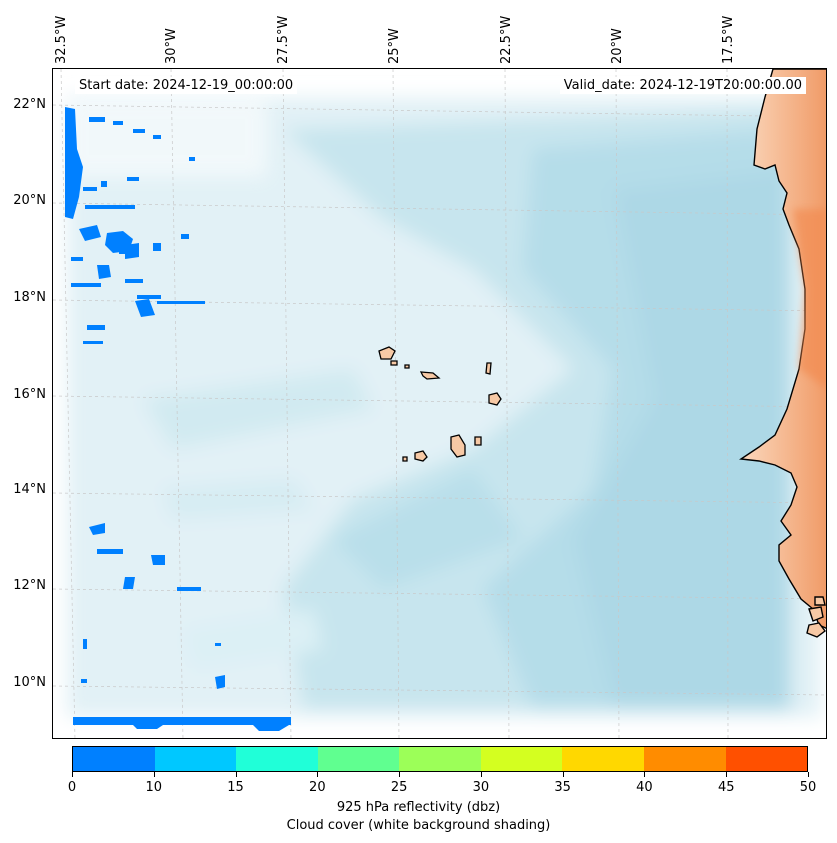 This screenshot has width=837, height=843. I want to click on lat-label-14n: 14°N, so click(29, 489).